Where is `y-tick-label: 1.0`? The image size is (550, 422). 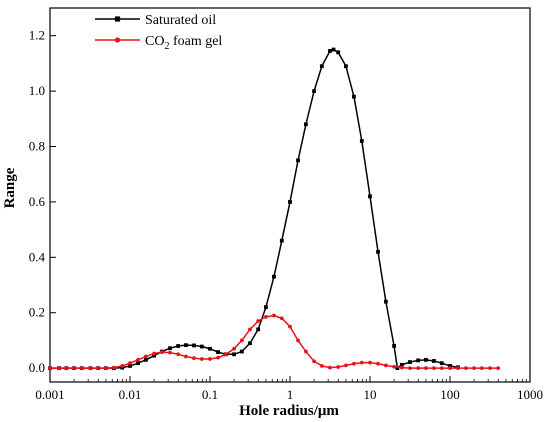
y-tick-label: 1.0 is located at coordinates (37, 90).